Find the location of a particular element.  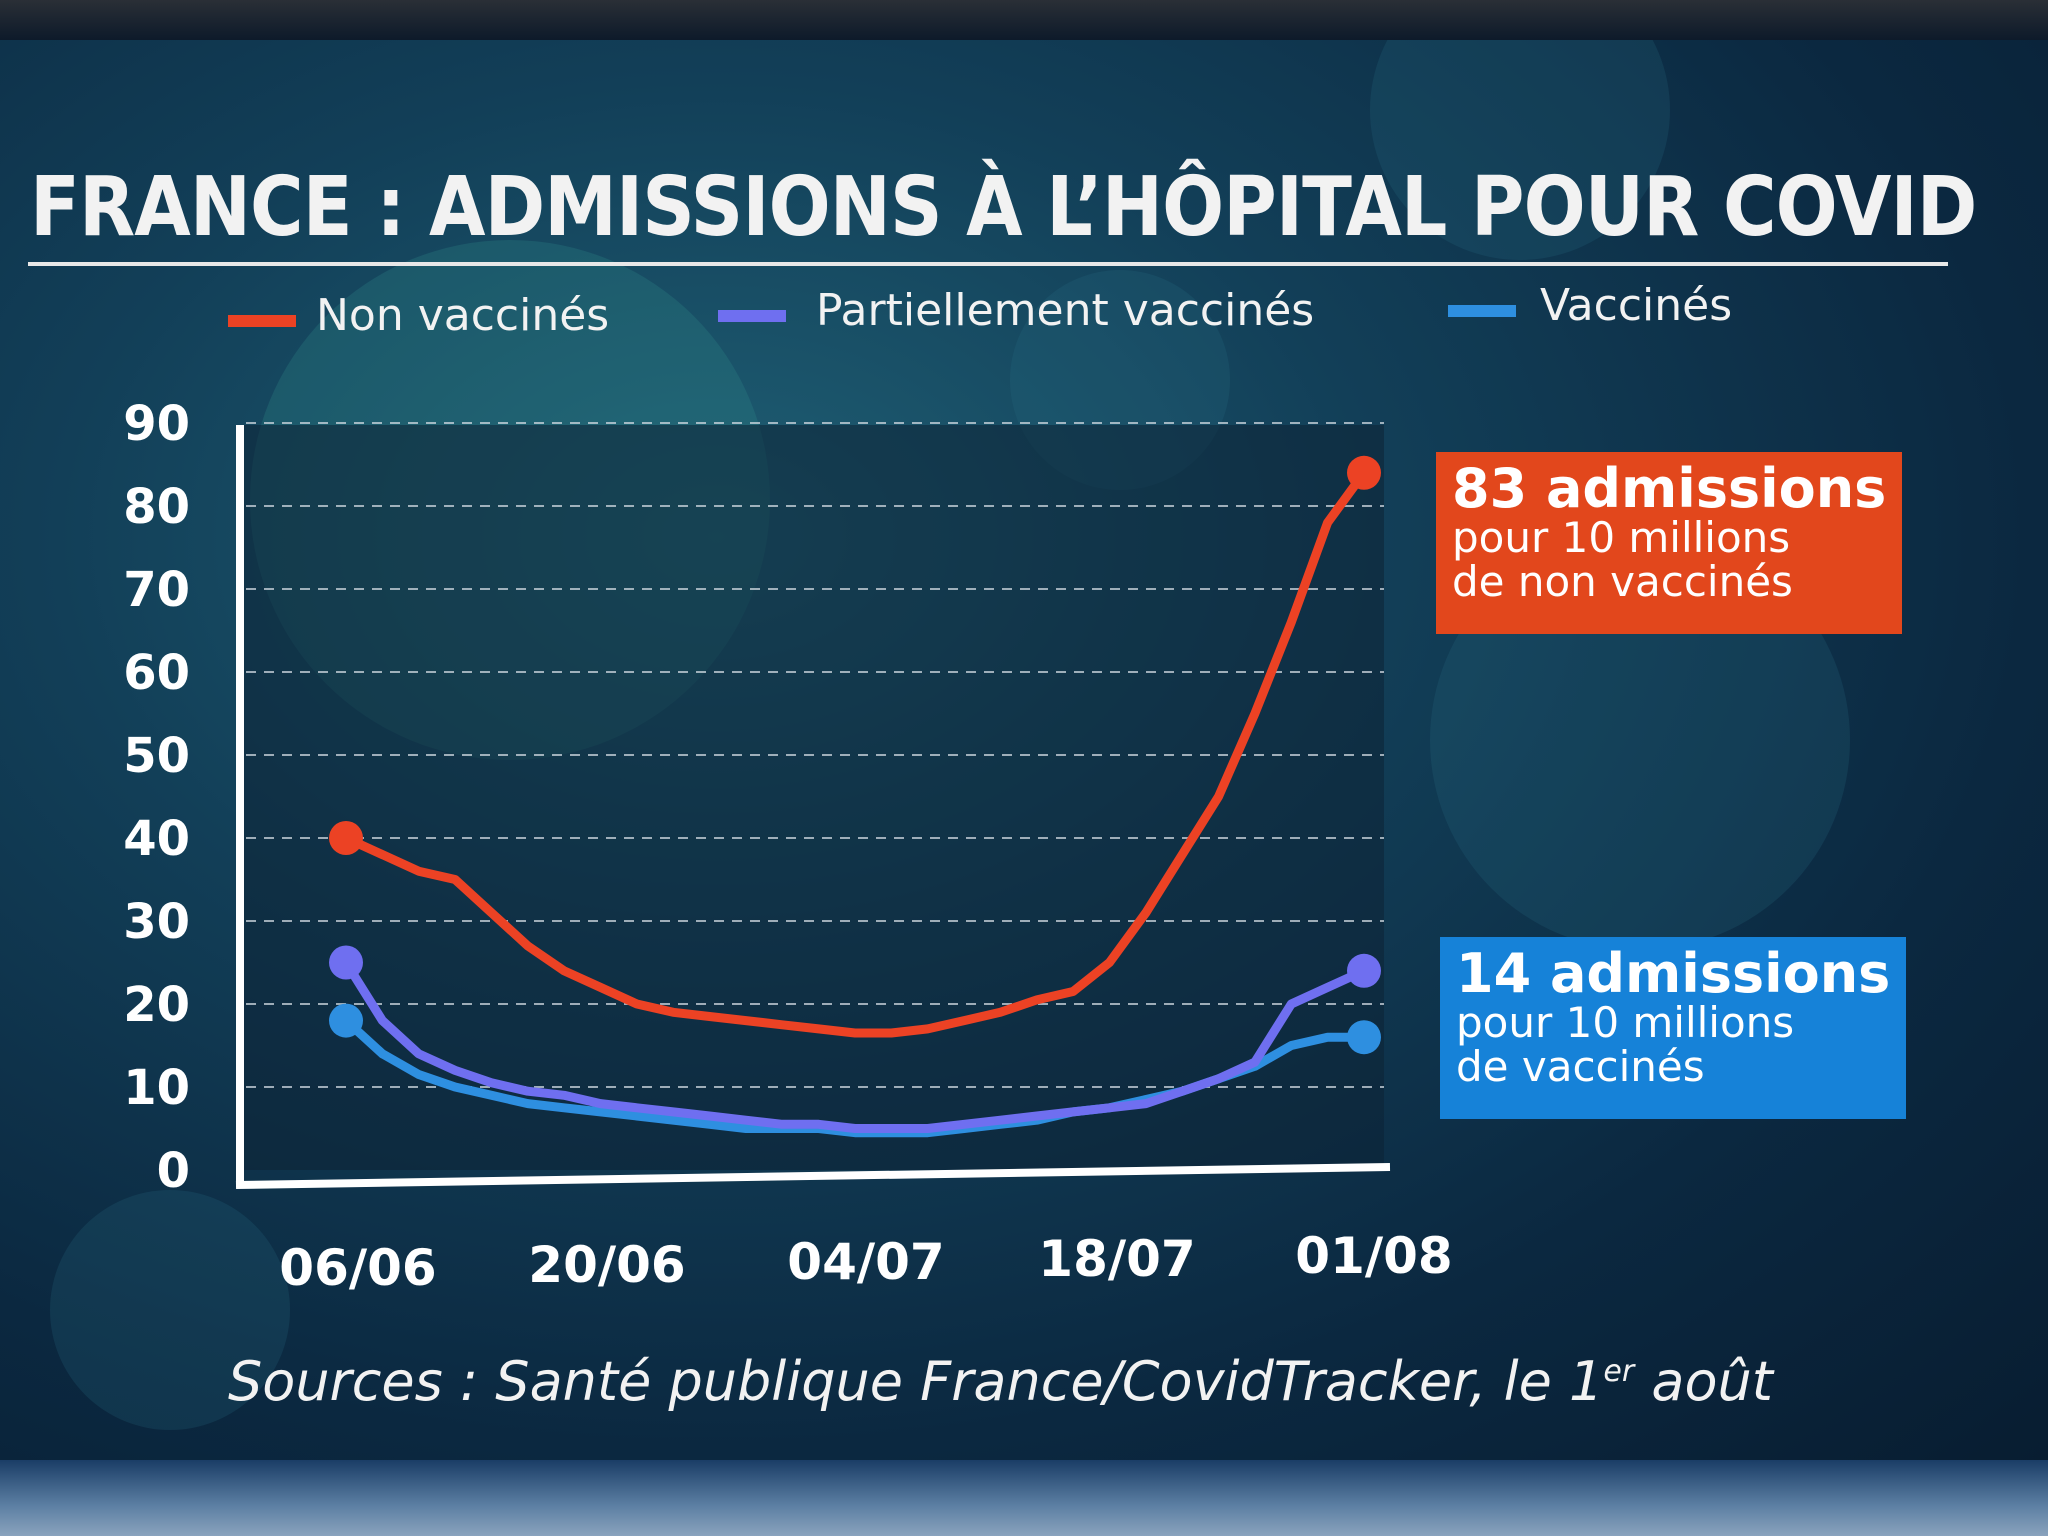

y-tick-label: 0 is located at coordinates (173, 1171).